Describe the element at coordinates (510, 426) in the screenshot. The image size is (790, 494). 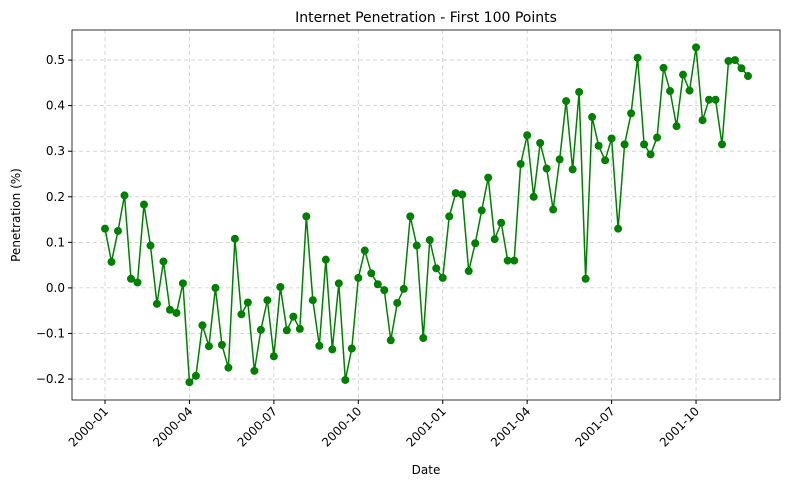
I see `x-tick-label: 2001-04` at that location.